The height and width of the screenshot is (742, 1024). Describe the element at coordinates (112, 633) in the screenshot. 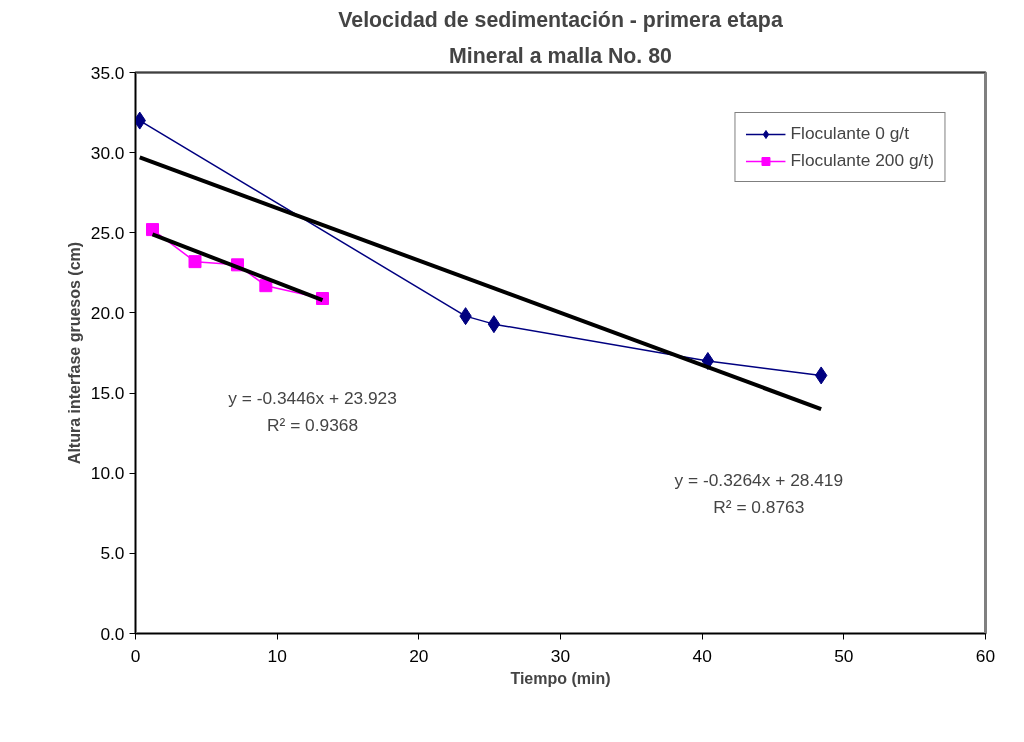

I see `y-tick-label: 0.0` at that location.